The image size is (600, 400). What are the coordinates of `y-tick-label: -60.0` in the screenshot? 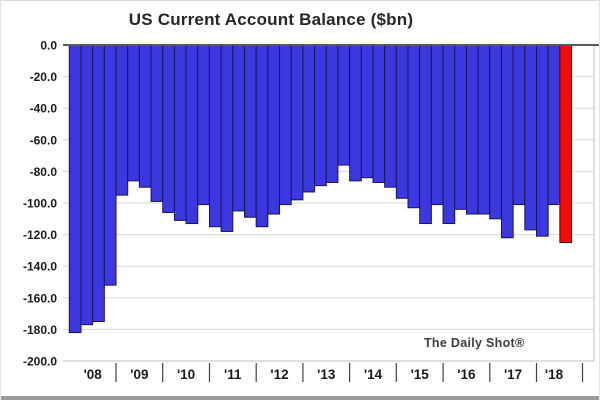 It's located at (44, 140).